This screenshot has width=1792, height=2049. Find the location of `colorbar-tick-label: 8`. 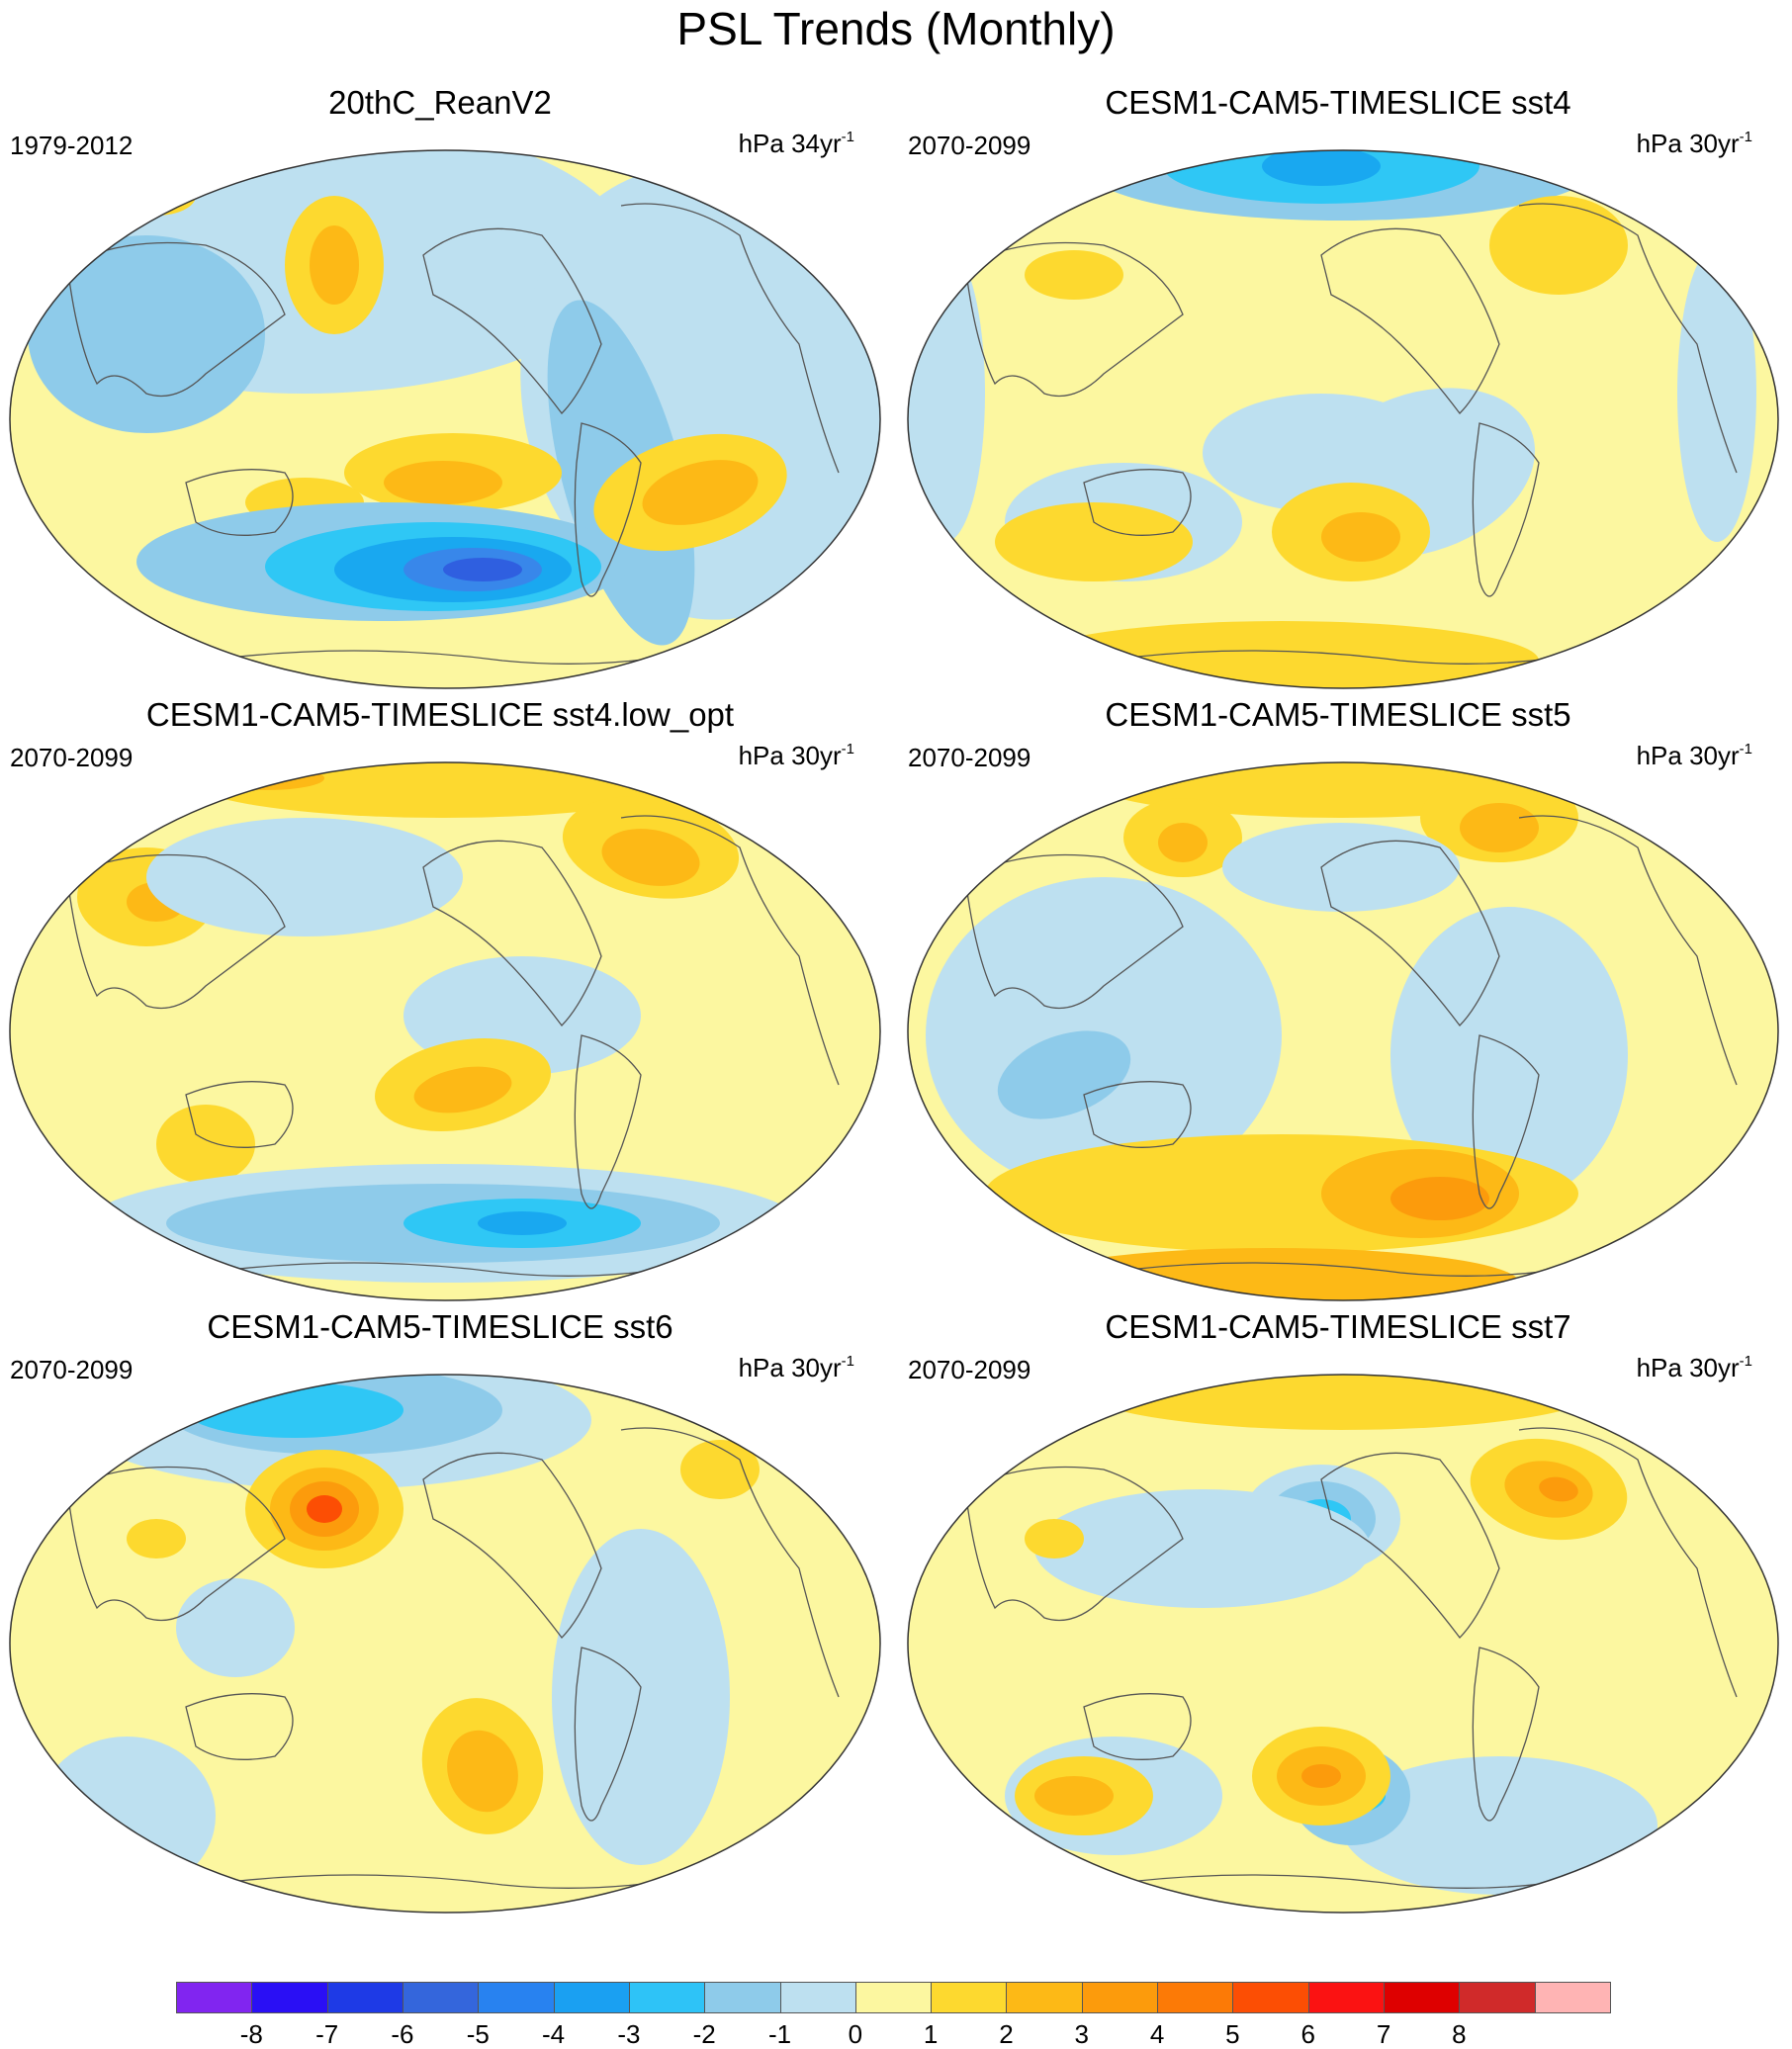

colorbar-tick-label: 8 is located at coordinates (1459, 2034).